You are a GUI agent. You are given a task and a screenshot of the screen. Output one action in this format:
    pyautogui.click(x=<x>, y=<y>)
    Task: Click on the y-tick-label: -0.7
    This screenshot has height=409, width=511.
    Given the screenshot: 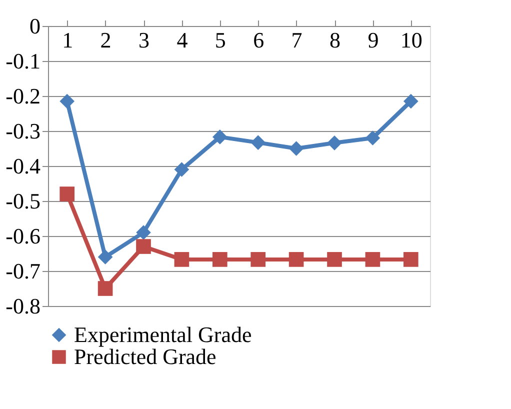 What is the action you would take?
    pyautogui.click(x=23, y=271)
    